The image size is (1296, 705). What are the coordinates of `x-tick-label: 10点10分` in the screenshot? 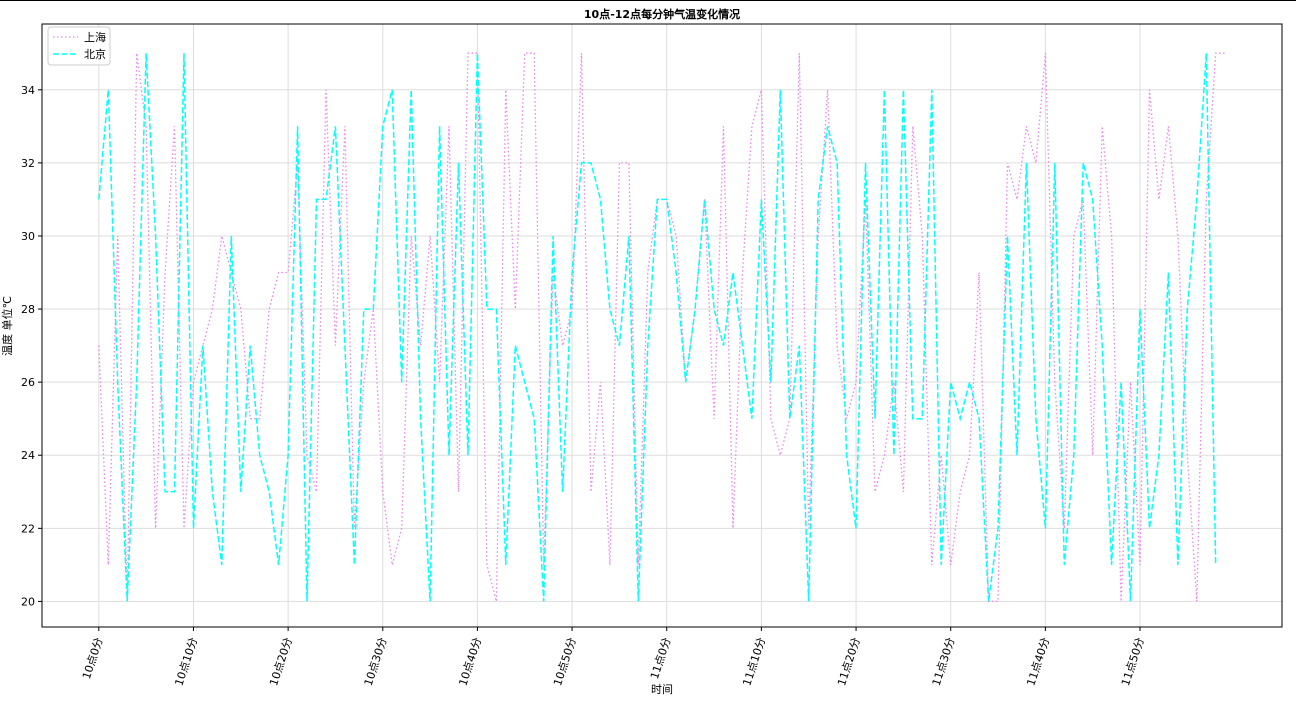 It's located at (186, 662).